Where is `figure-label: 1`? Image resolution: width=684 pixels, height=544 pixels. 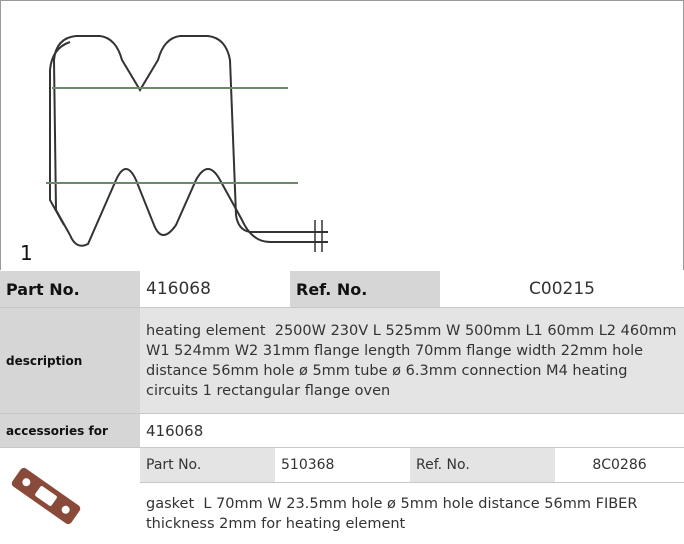
figure-label: 1 is located at coordinates (26, 253).